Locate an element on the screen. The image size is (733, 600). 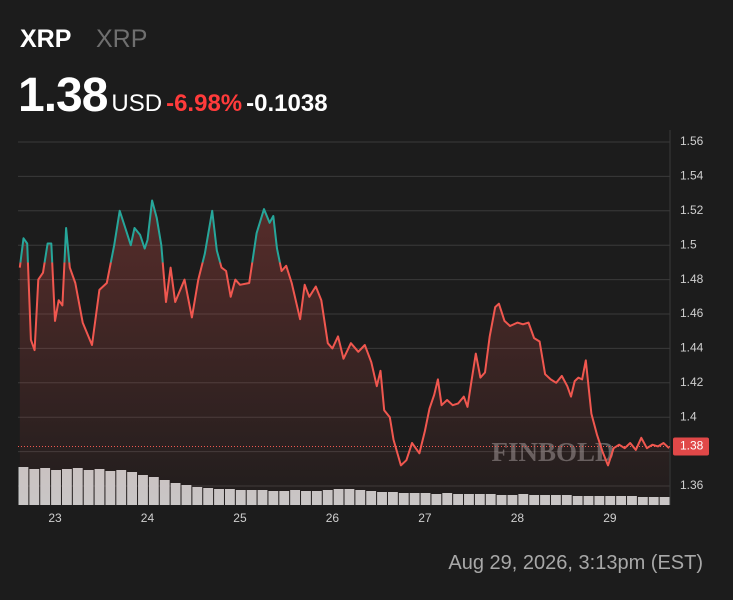
change: -0.1038 is located at coordinates (287, 103).